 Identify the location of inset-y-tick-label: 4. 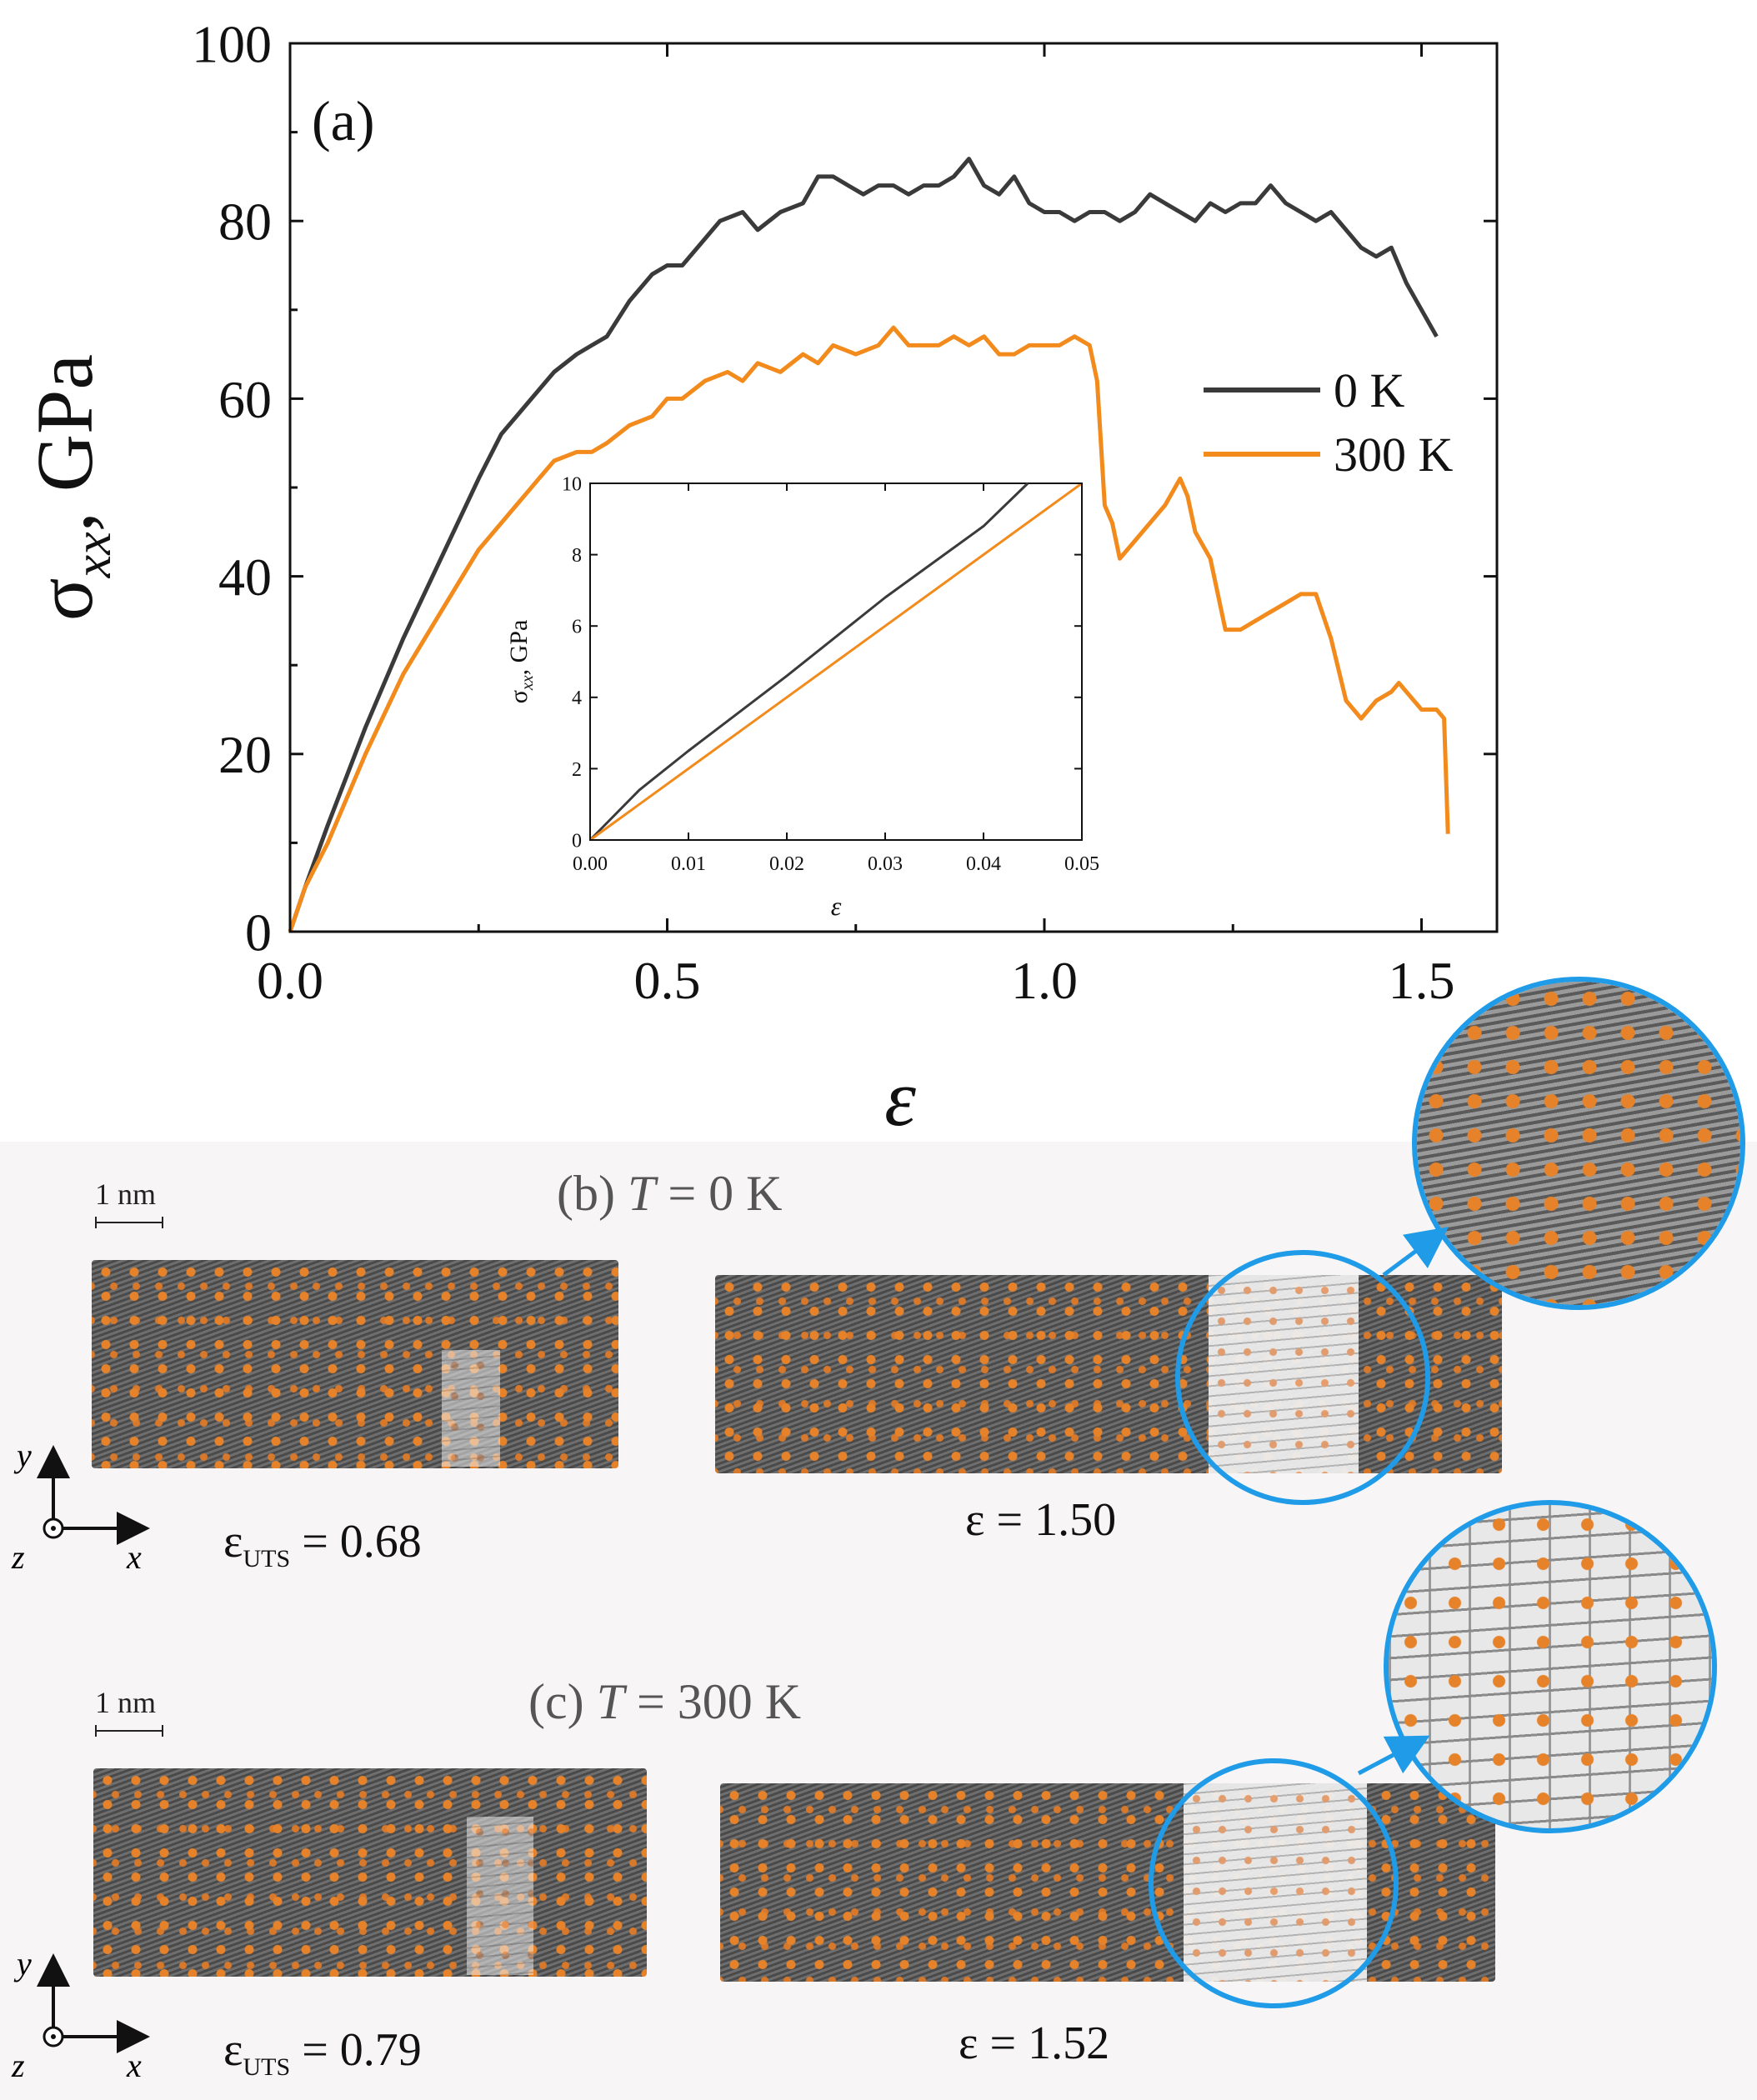
(577, 698).